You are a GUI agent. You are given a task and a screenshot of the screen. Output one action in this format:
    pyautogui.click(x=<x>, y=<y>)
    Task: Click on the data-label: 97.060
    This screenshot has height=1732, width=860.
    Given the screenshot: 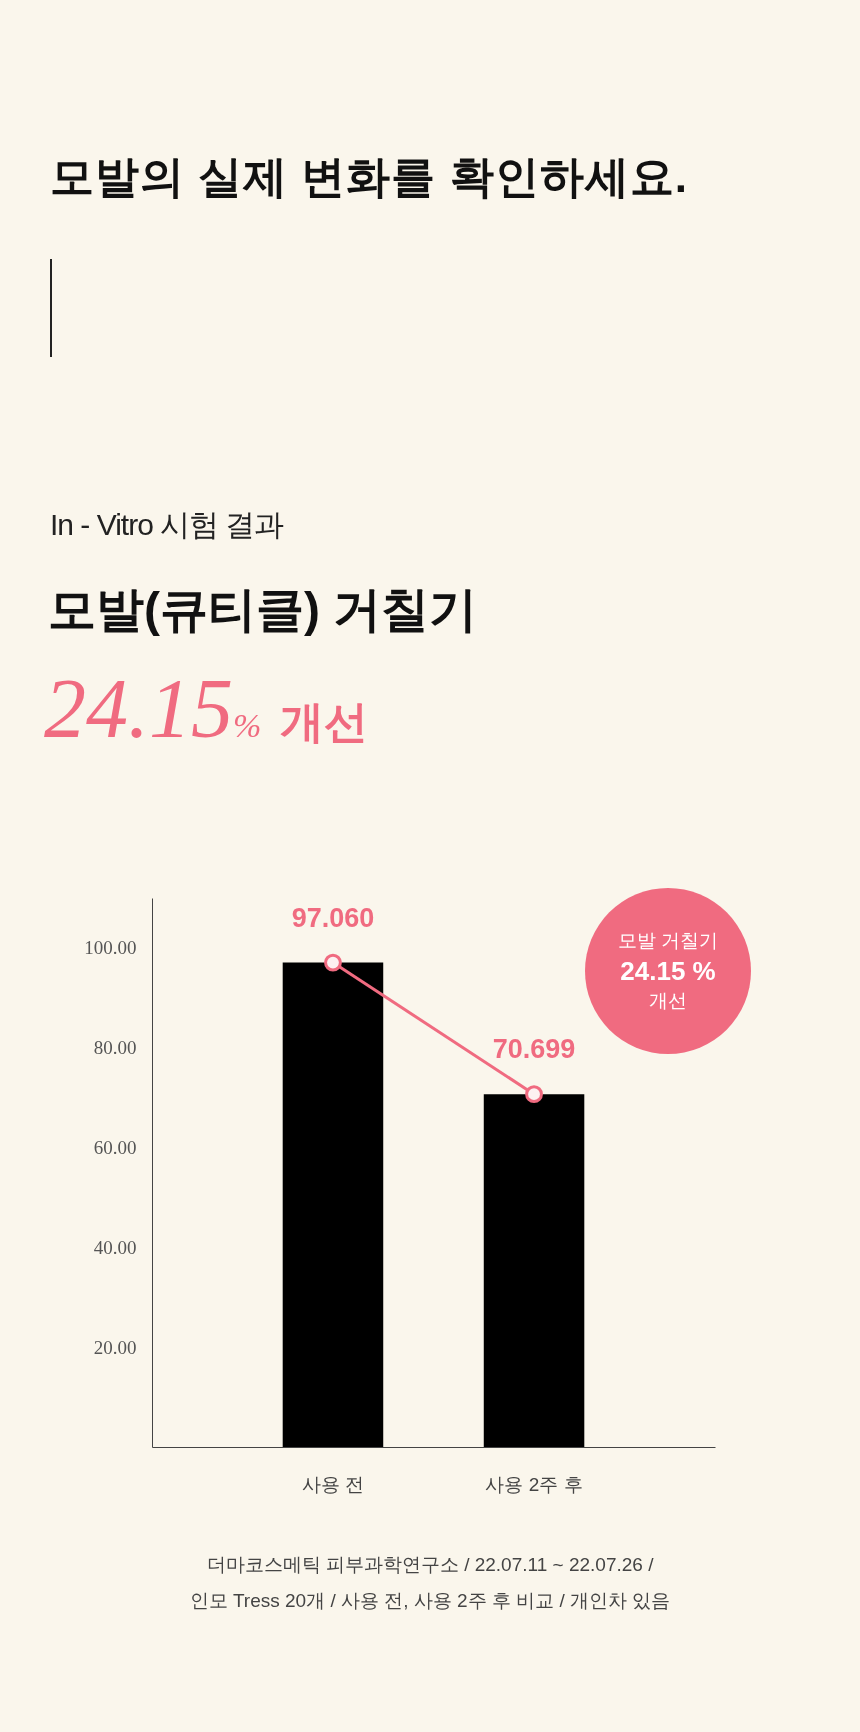 What is the action you would take?
    pyautogui.click(x=333, y=917)
    